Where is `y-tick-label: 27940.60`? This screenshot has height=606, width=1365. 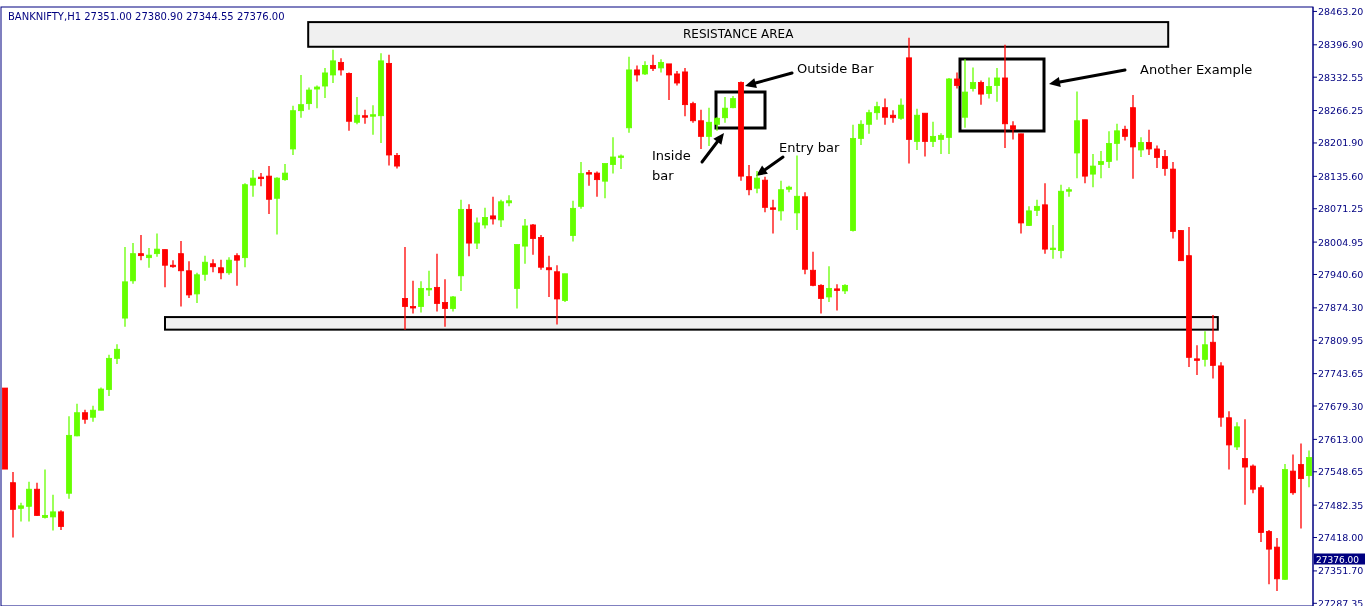 y-tick-label: 27940.60 is located at coordinates (1341, 274).